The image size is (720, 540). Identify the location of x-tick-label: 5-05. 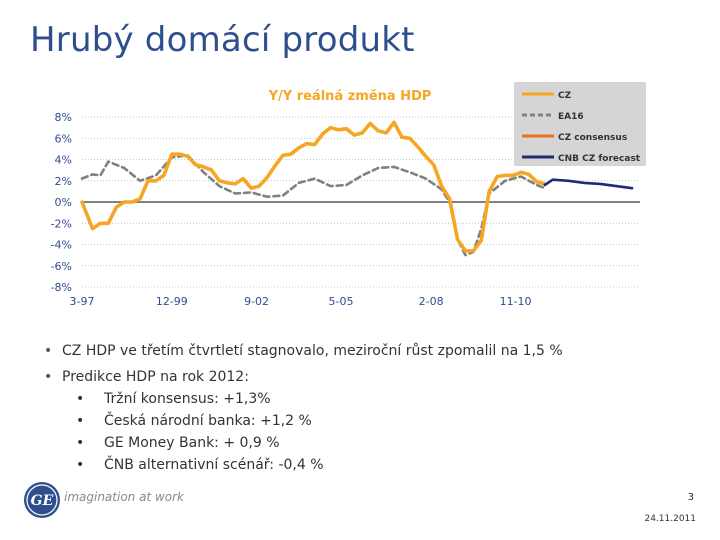
(341, 301).